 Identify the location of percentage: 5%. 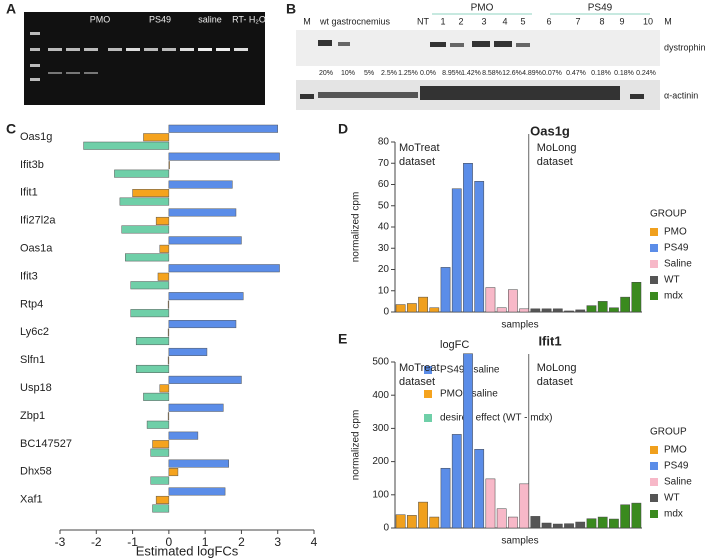
(369, 73).